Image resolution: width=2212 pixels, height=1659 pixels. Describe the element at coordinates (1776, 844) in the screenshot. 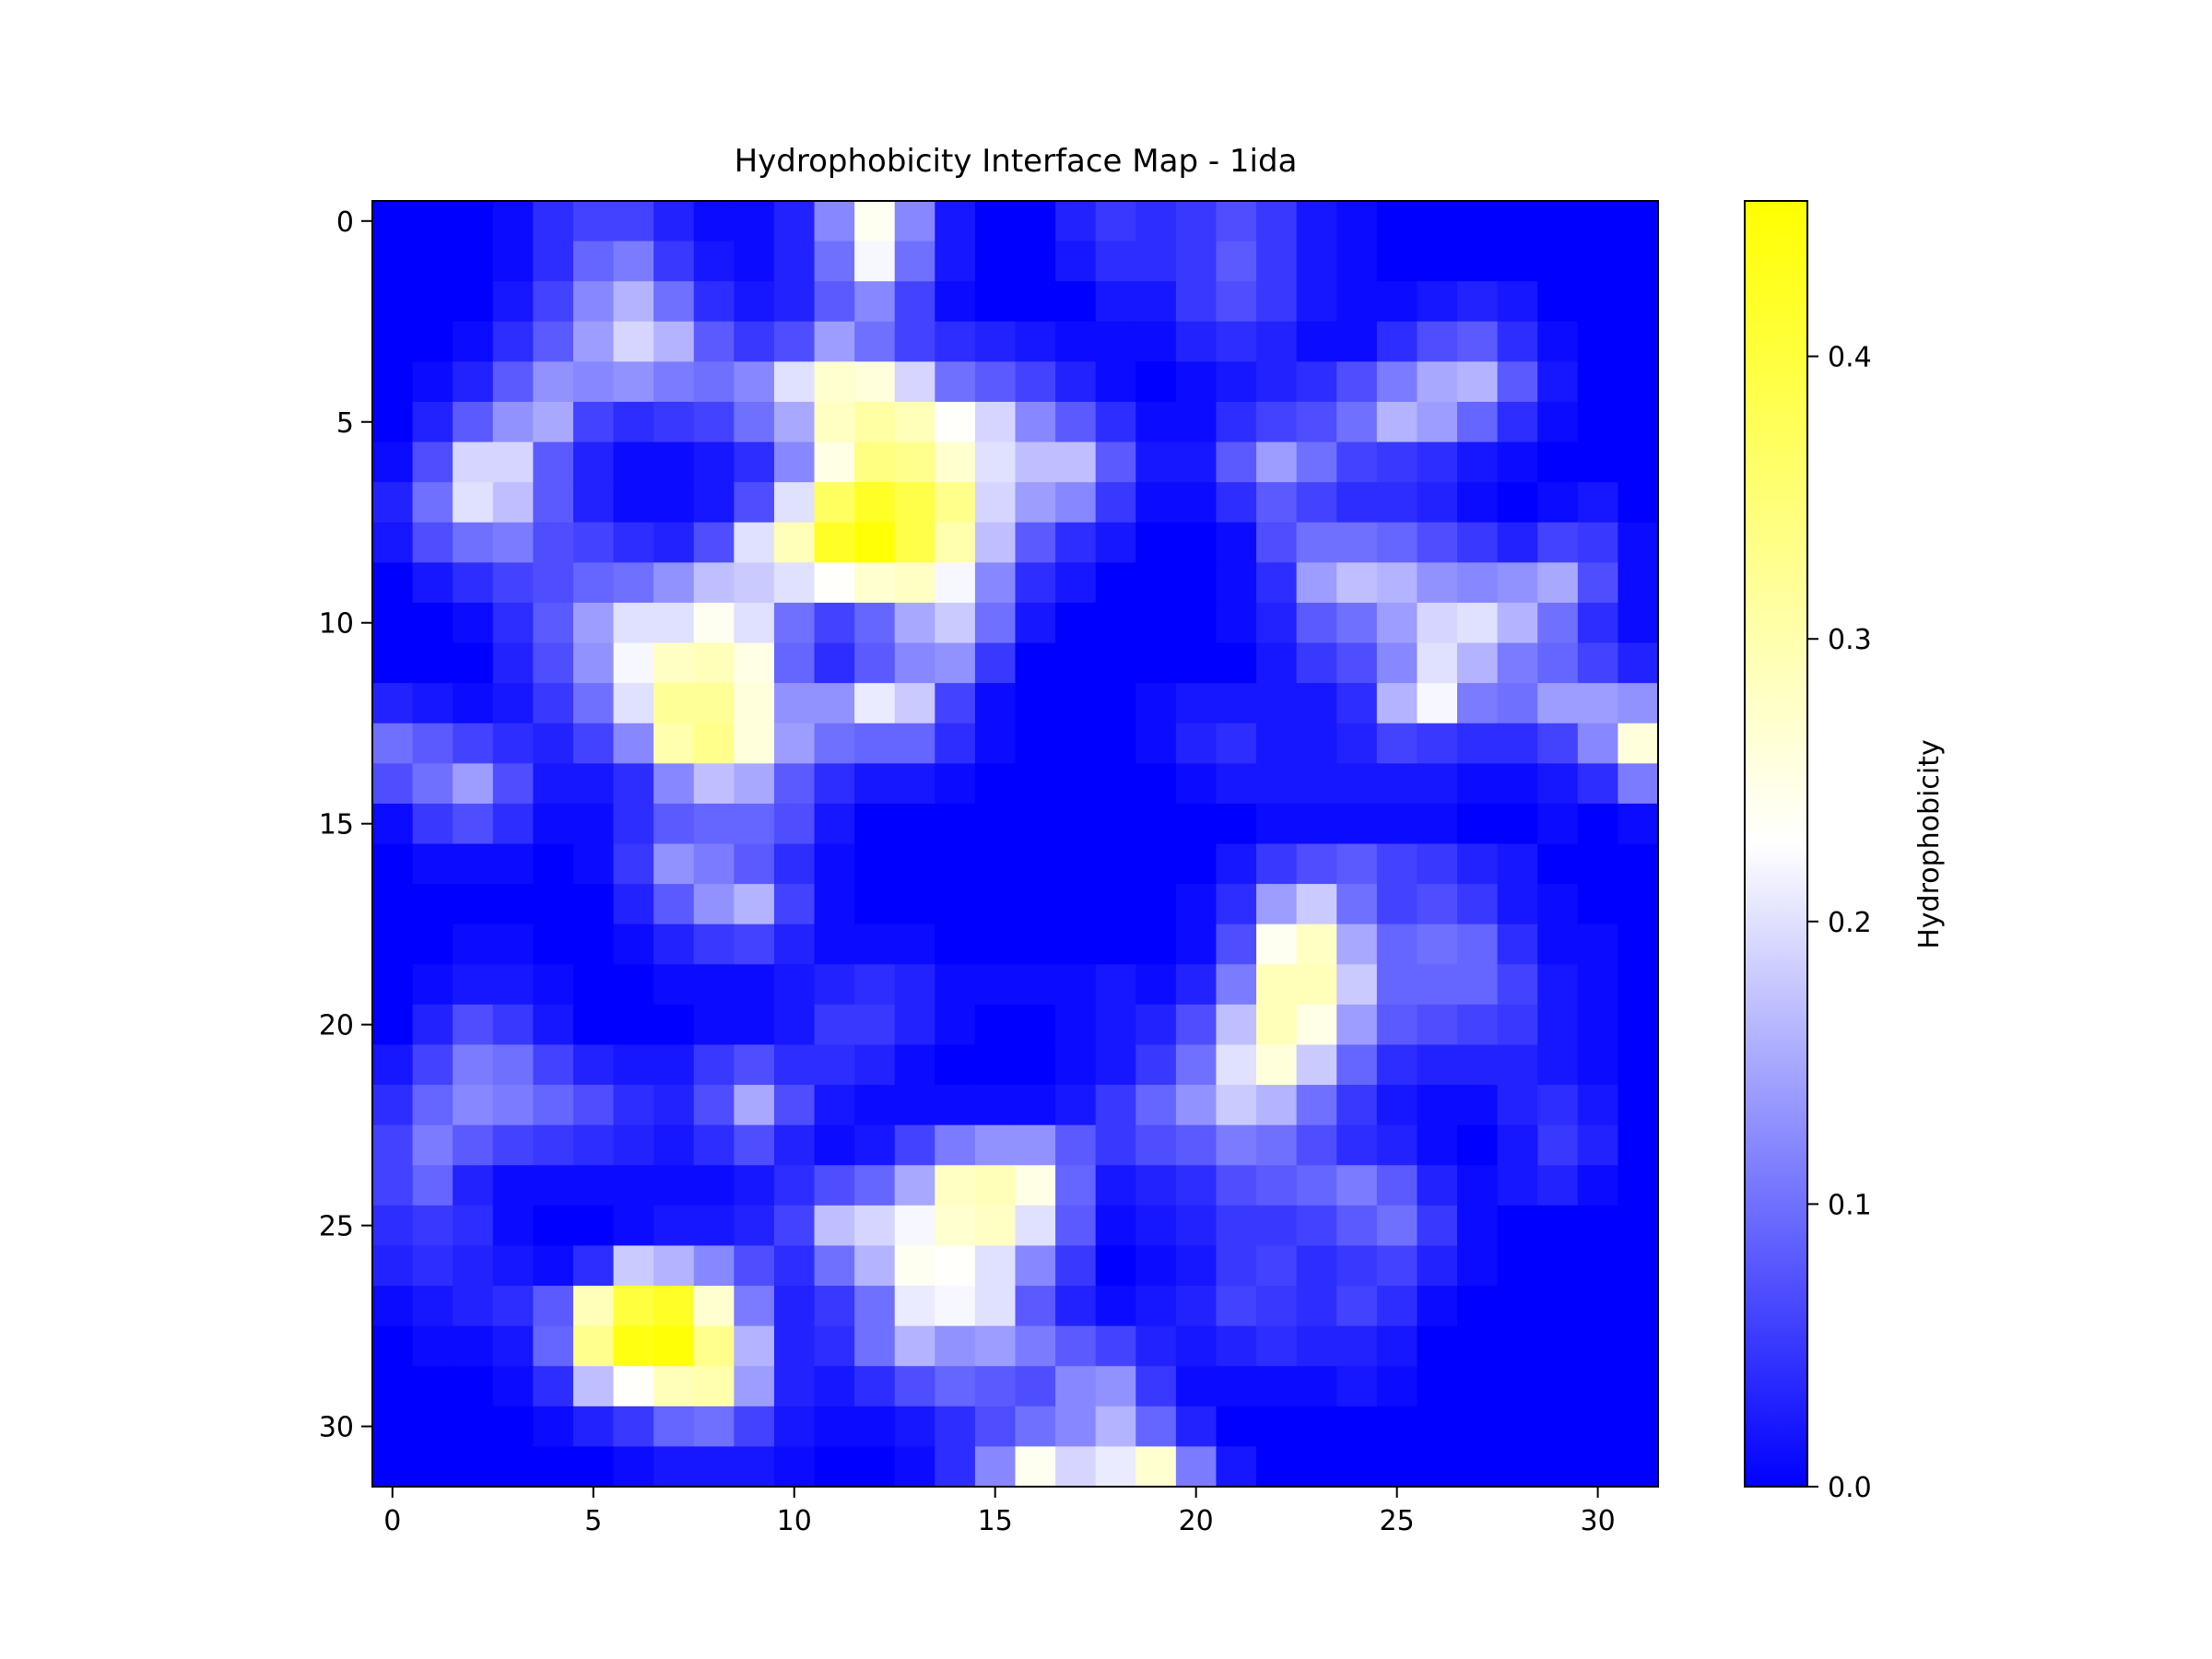

I see `colorbar` at that location.